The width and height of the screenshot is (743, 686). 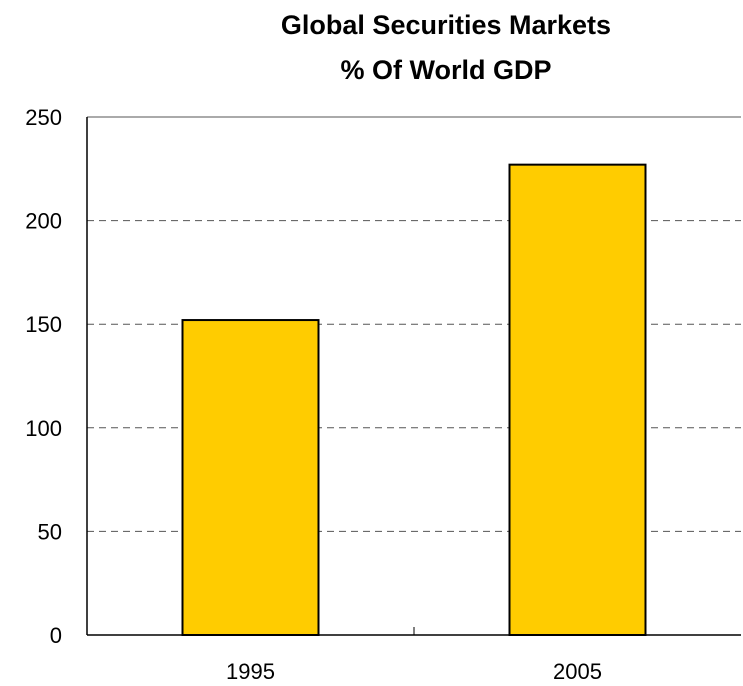 What do you see at coordinates (446, 47) in the screenshot?
I see `chart-title: Global Securities Markets % Of World GDP` at bounding box center [446, 47].